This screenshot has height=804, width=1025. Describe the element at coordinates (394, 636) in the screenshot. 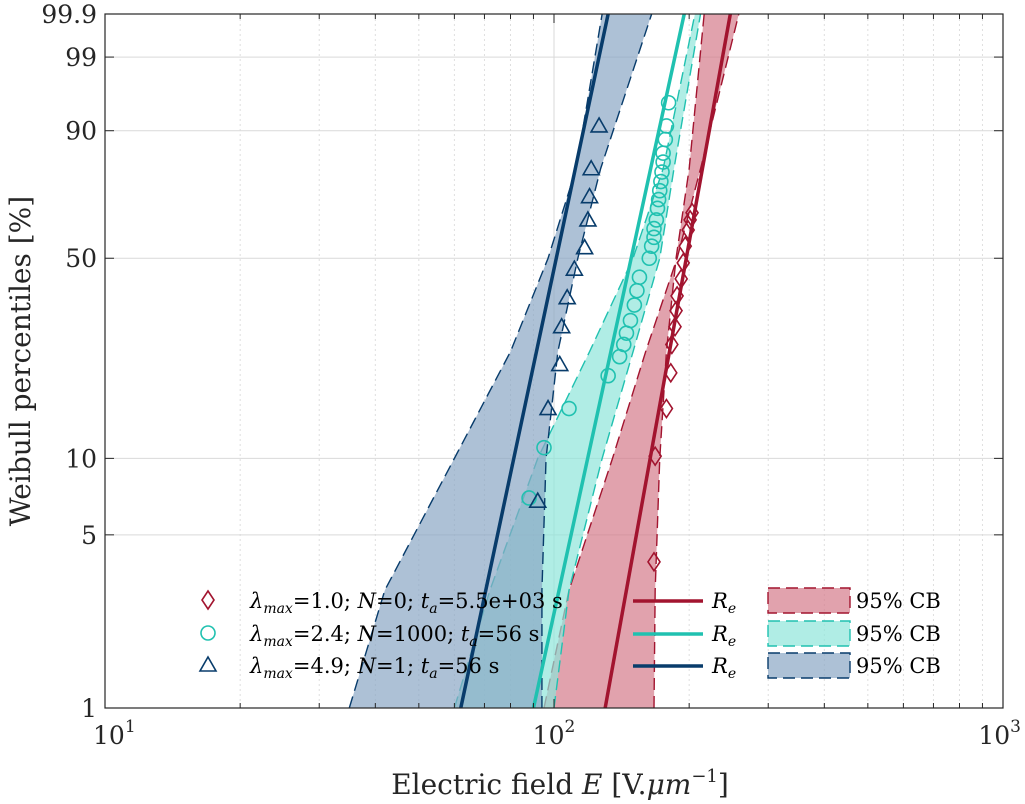

I see `legend-entry-label: λmax=2.4; N=1000; ta=56 s` at that location.